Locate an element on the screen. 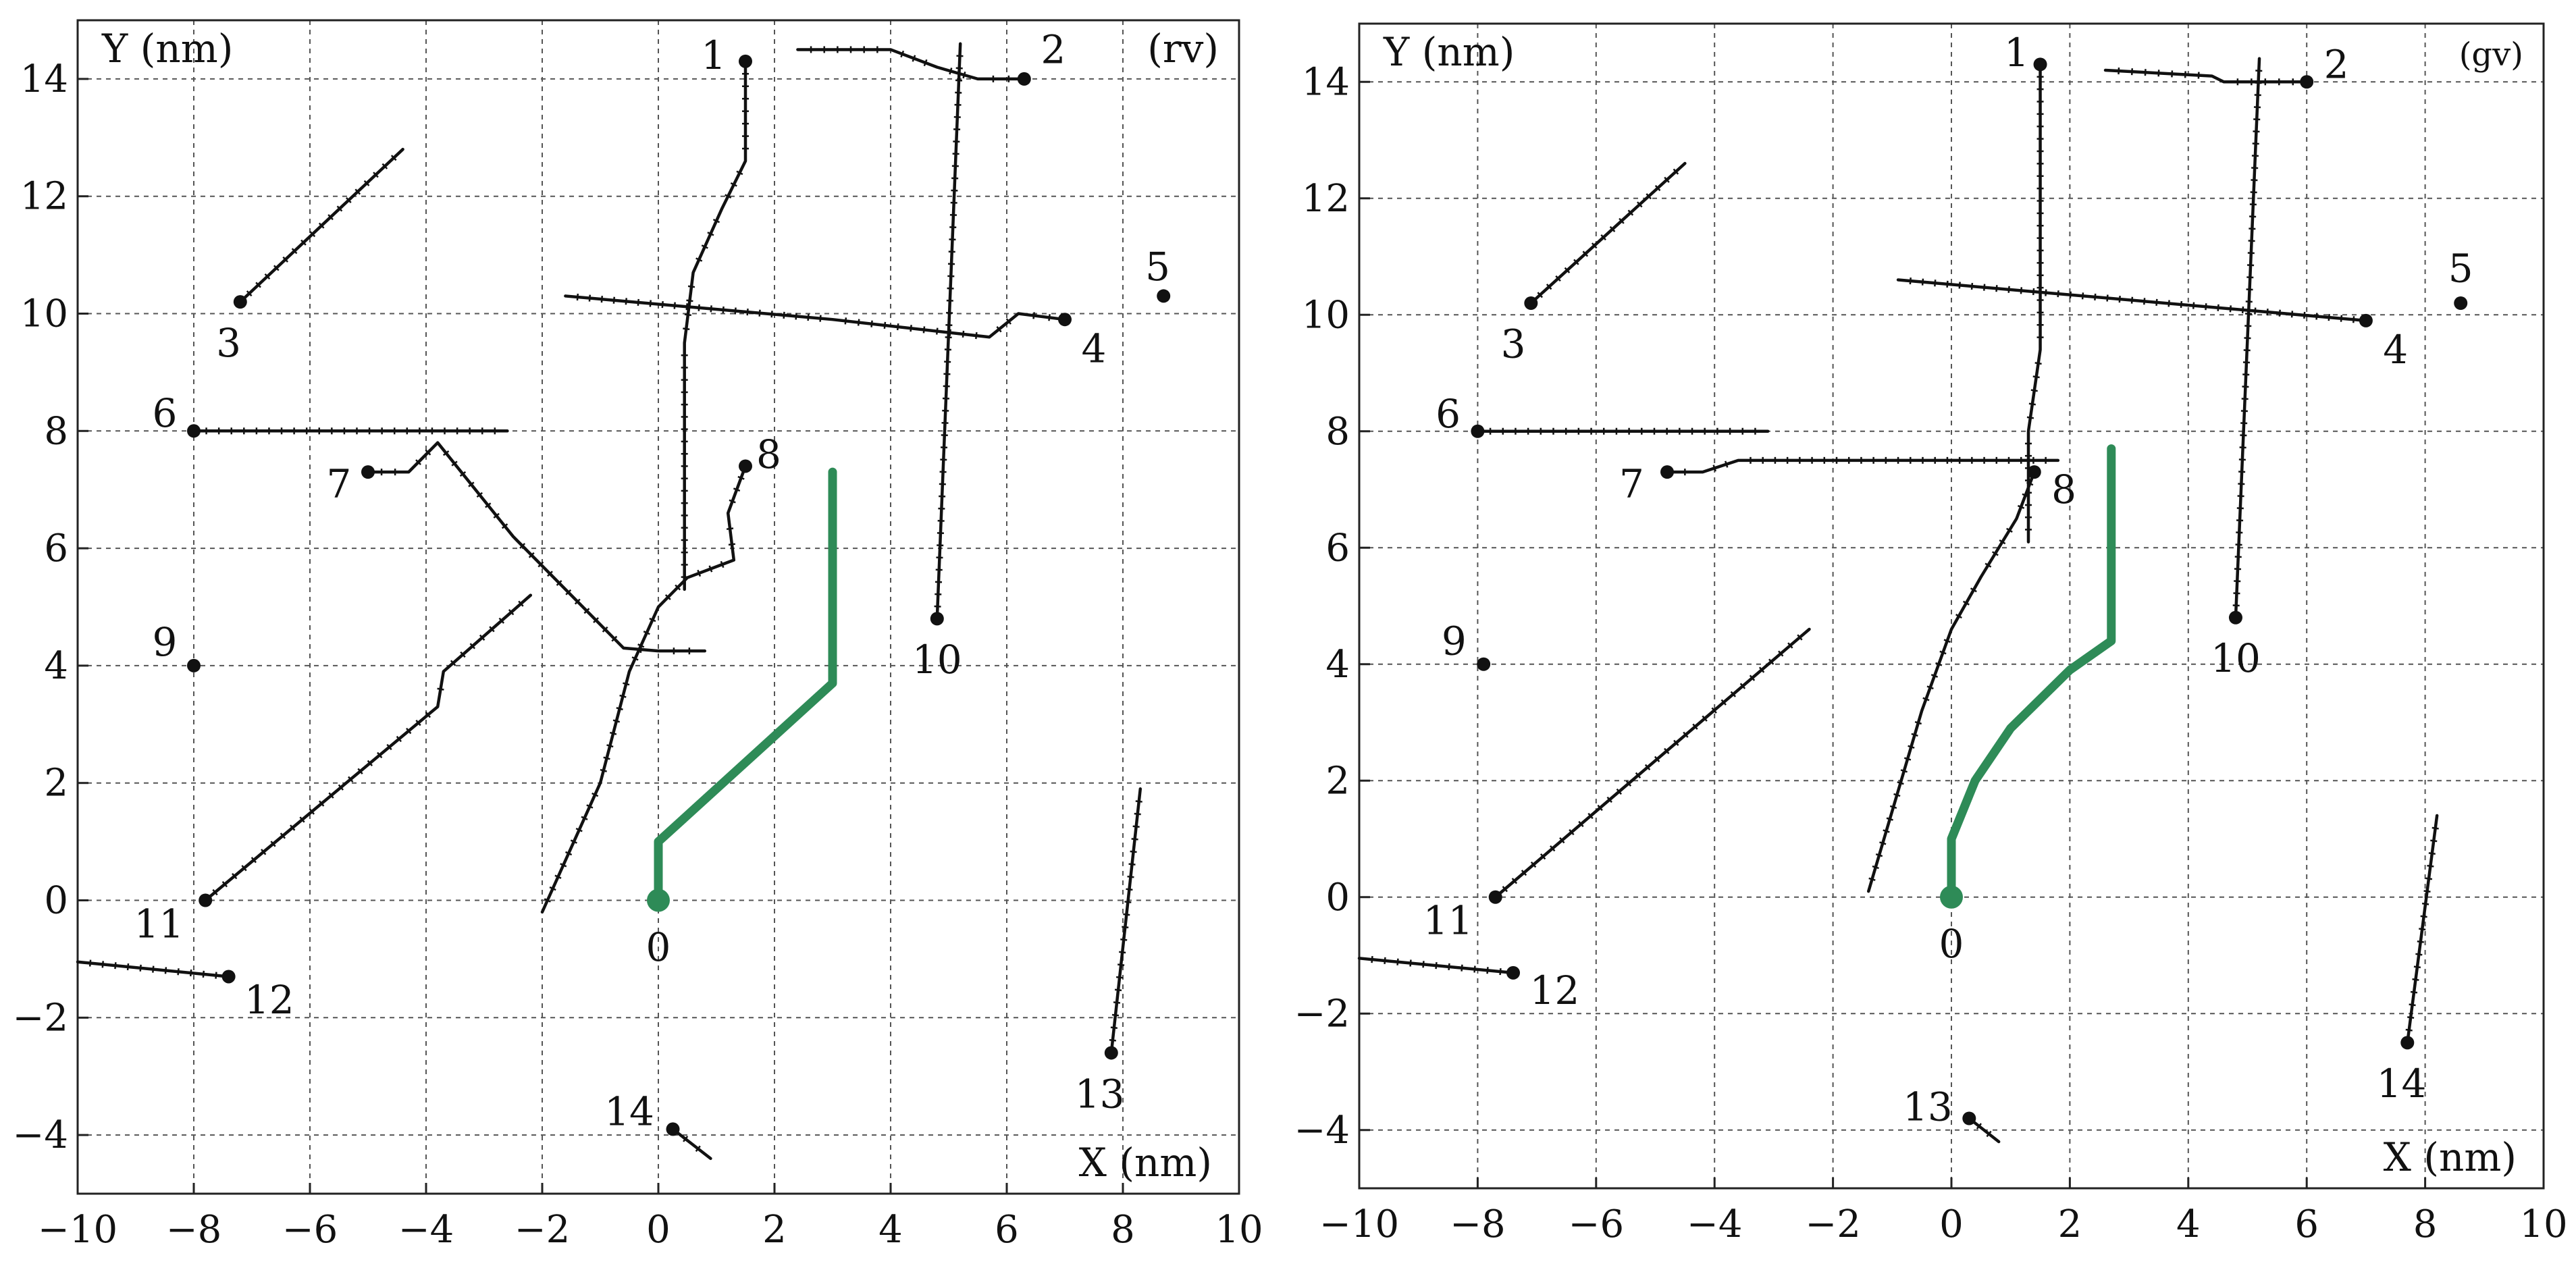 The height and width of the screenshot is (1272, 2576). x-tick-label: 10 is located at coordinates (2543, 1224).